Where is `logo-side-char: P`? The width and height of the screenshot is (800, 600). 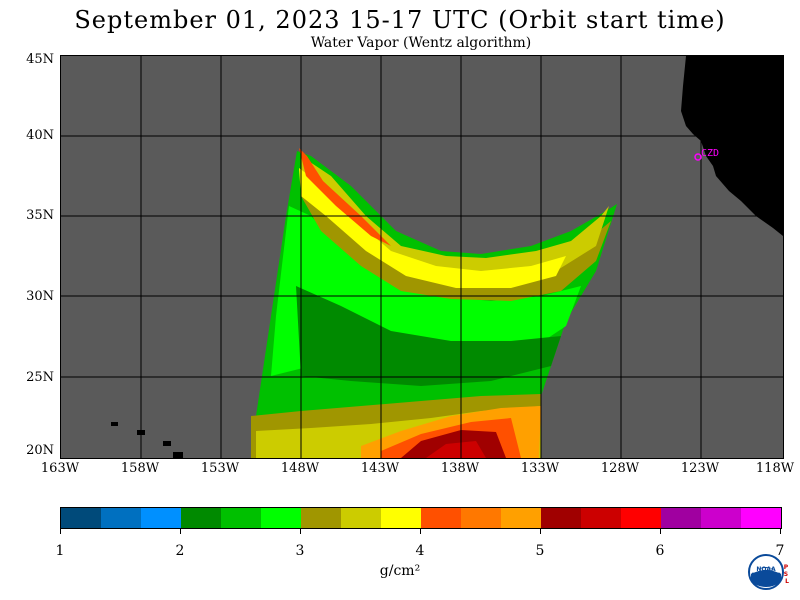 logo-side-char: P is located at coordinates (786, 567).